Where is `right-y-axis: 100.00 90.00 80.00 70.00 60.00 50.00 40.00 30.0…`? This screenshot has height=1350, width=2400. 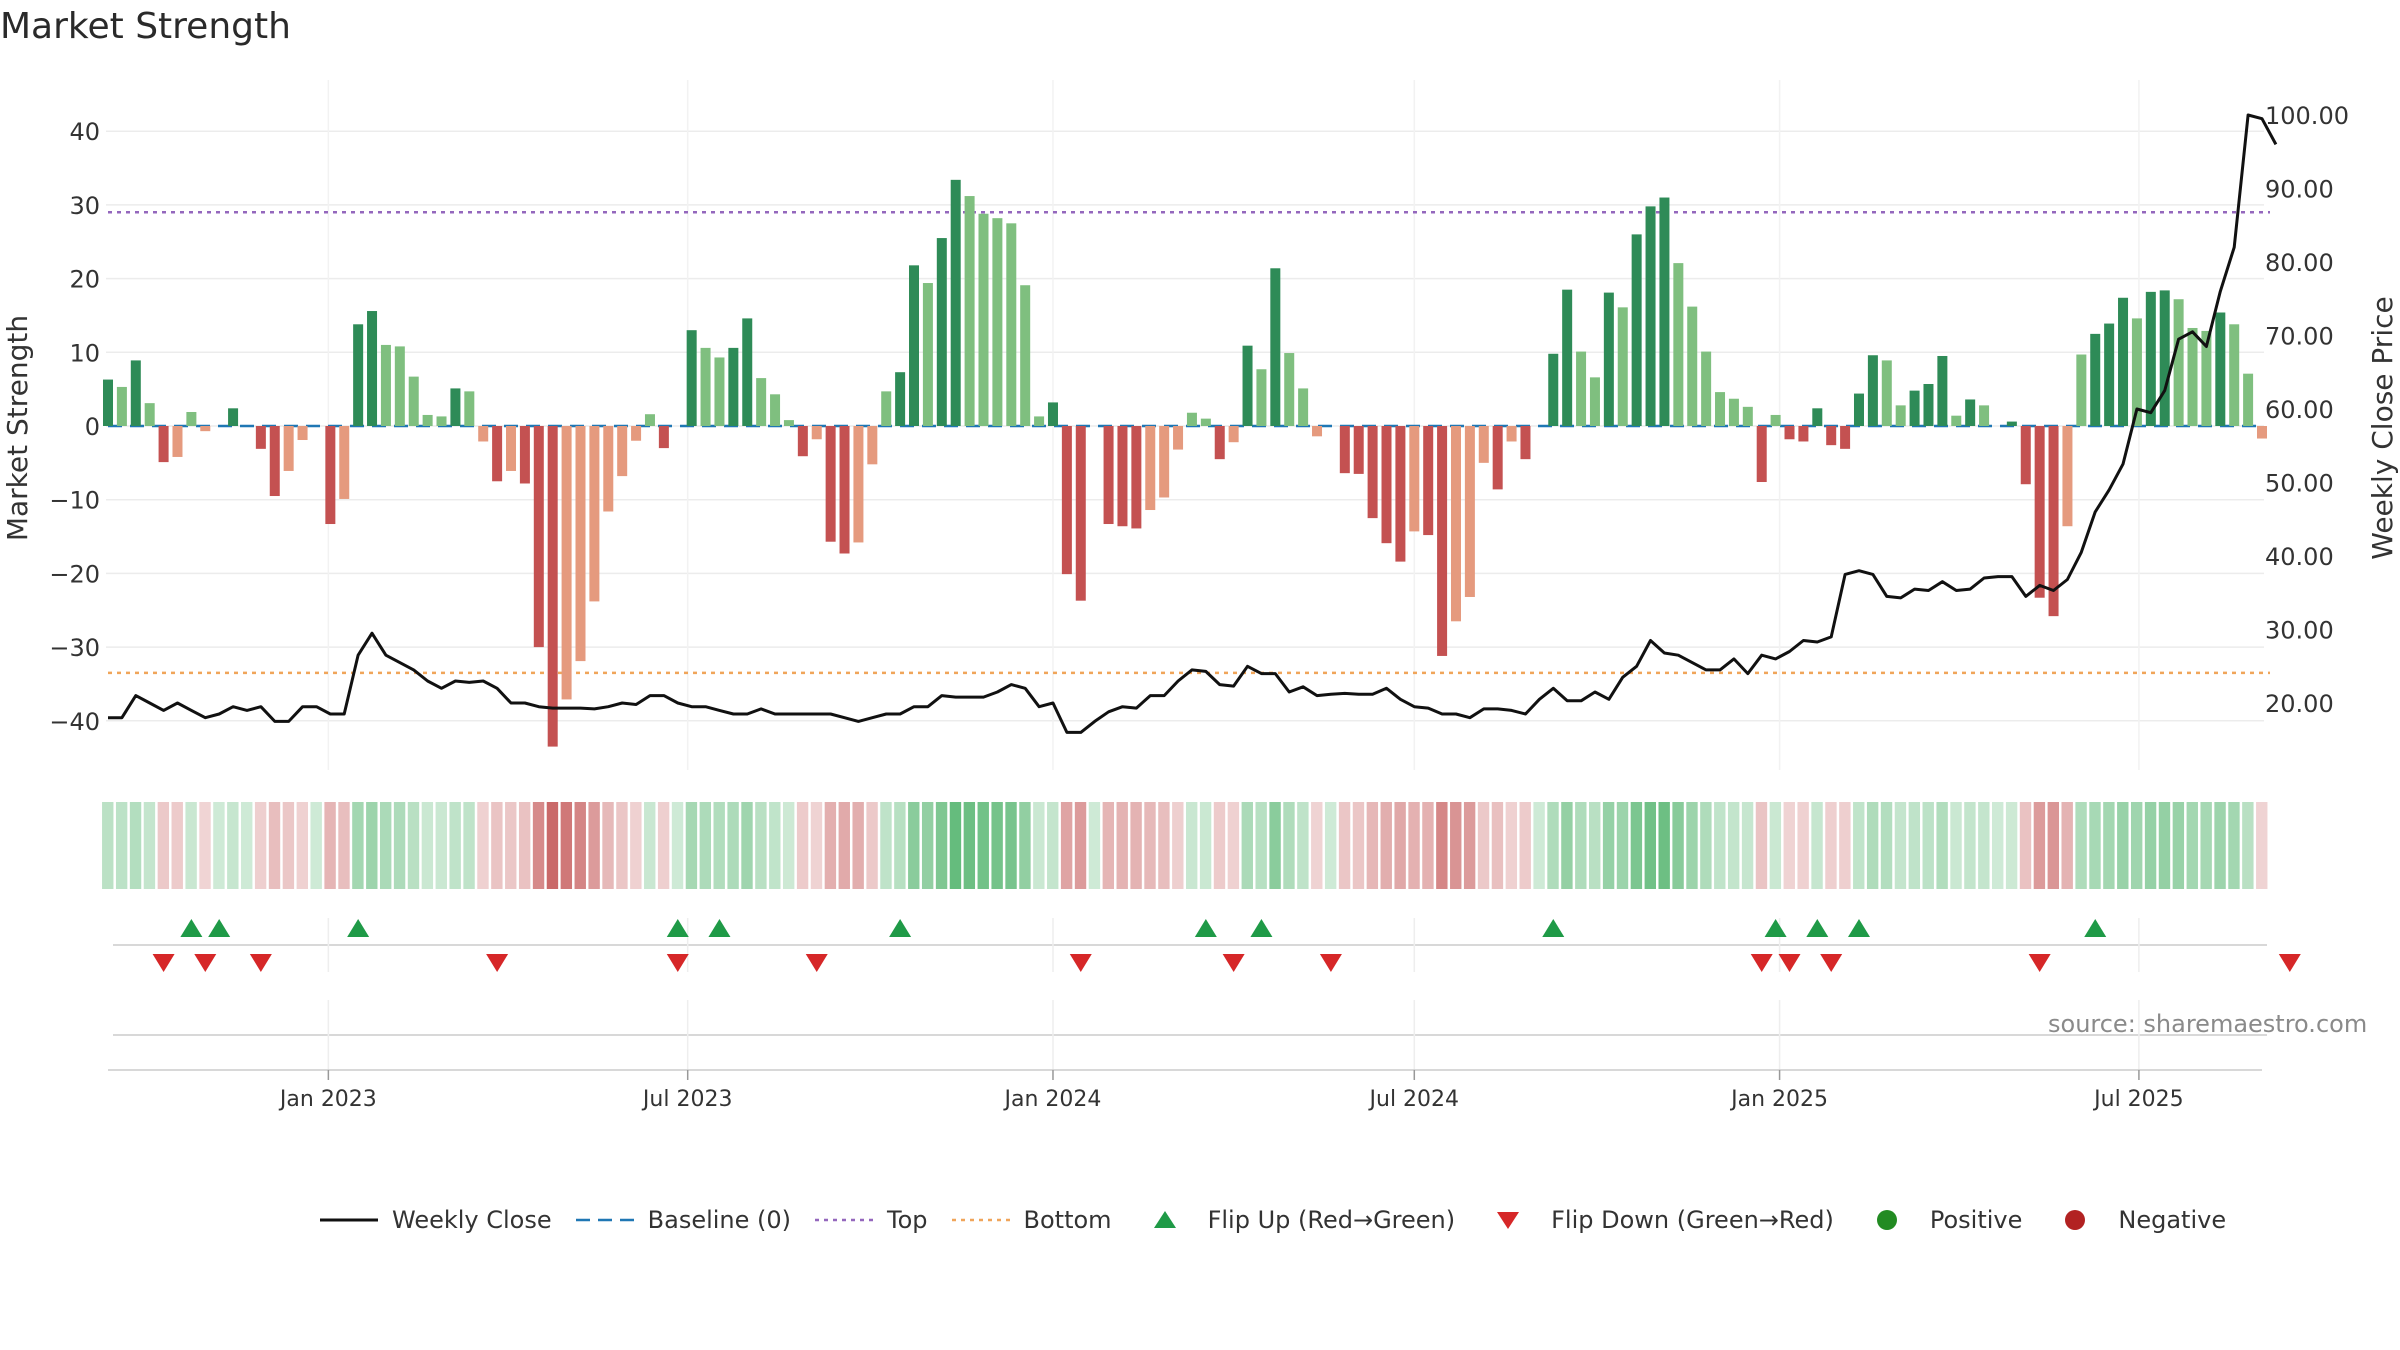
right-y-axis: 100.00 90.00 80.00 70.00 60.00 50.00 40.00 30.0… is located at coordinates (2307, 410).